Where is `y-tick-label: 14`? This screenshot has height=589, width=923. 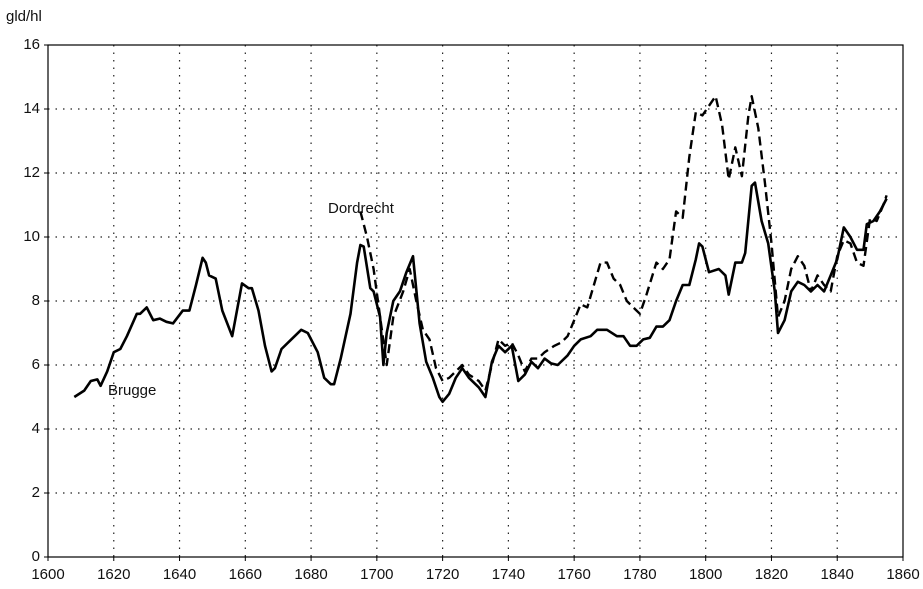 y-tick-label: 14 is located at coordinates (31, 108).